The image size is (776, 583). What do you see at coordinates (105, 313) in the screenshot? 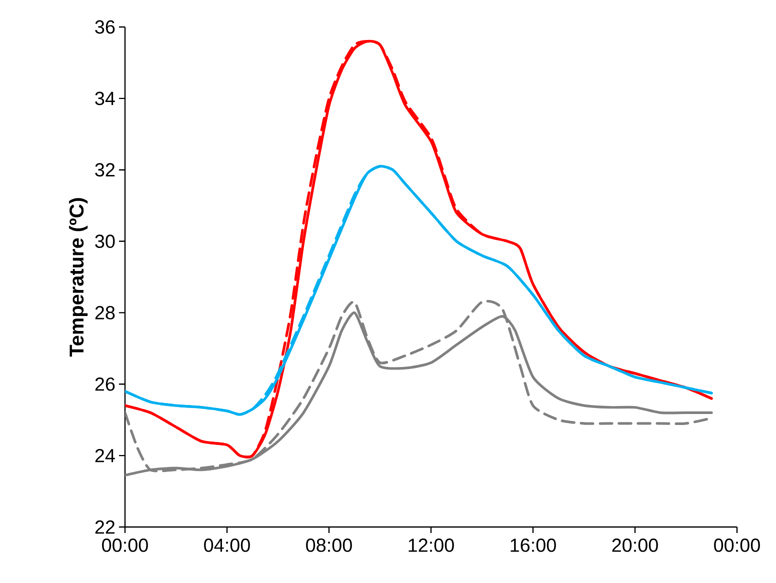
I see `y-tick-label: 28` at bounding box center [105, 313].